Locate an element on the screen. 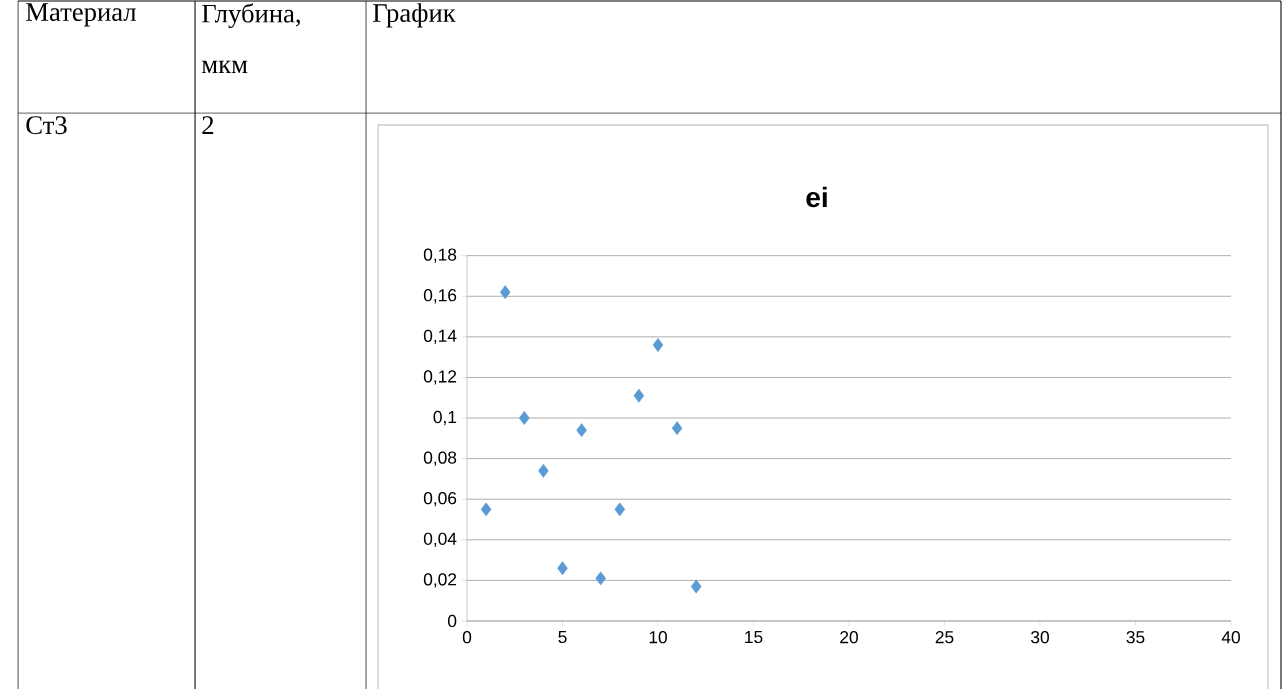  y-tick-label: 0,12 is located at coordinates (440, 377).